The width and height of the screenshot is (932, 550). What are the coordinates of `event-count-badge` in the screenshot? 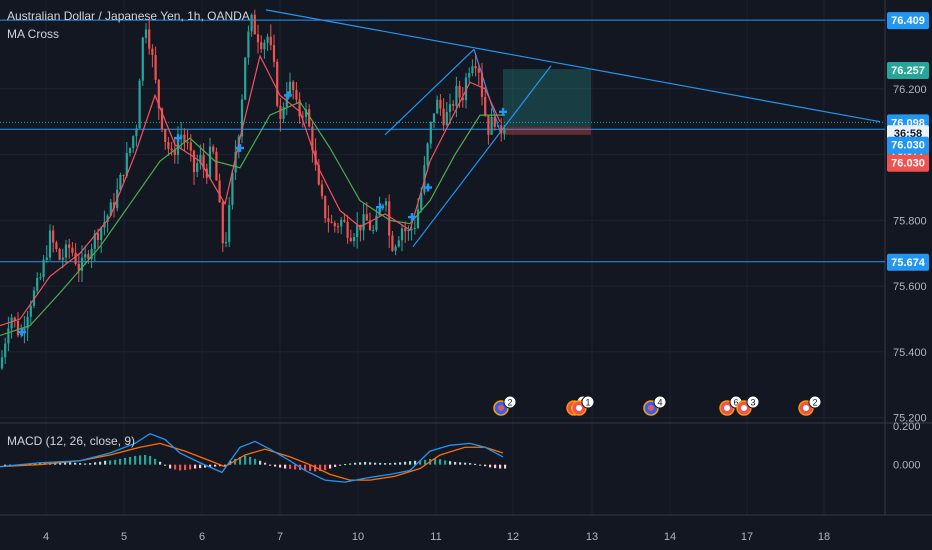 It's located at (588, 402).